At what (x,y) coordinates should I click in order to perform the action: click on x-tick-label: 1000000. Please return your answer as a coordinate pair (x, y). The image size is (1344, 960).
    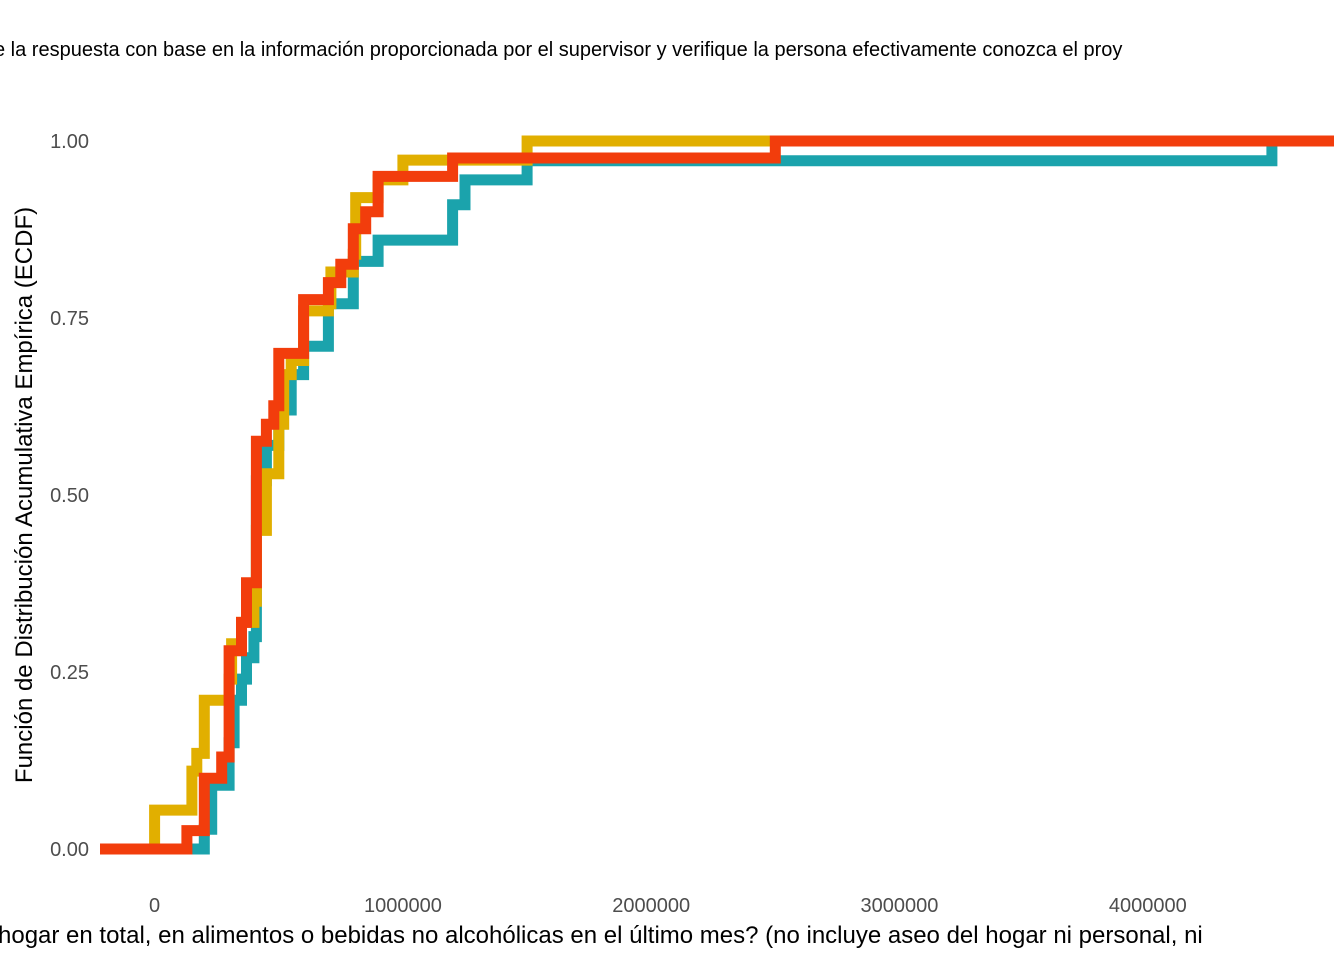
    Looking at the image, I should click on (403, 906).